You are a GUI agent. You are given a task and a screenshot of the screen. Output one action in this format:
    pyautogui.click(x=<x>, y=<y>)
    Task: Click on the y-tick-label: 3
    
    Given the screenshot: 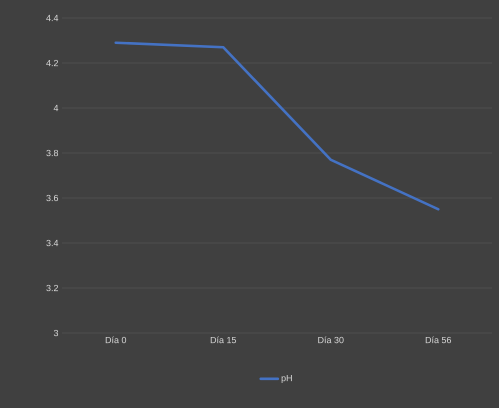 What is the action you would take?
    pyautogui.click(x=56, y=333)
    